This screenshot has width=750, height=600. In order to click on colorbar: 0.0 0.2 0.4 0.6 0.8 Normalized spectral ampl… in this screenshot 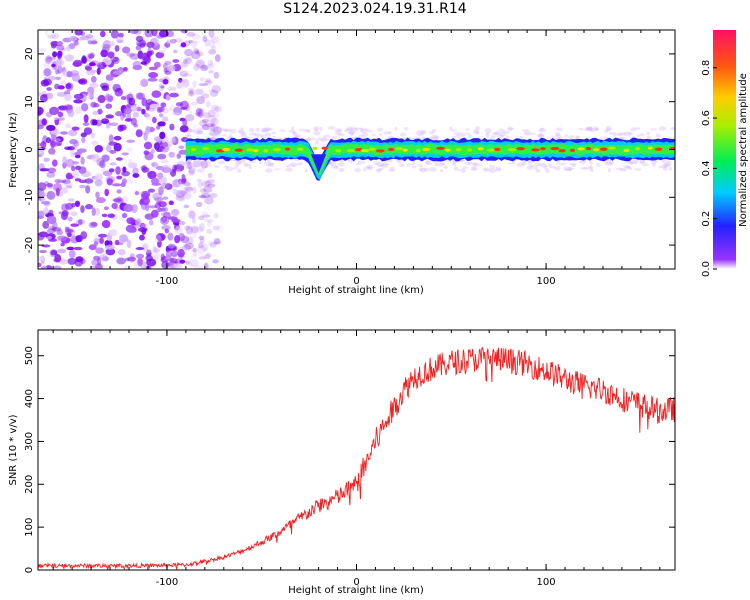, I will do `click(725, 153)`.